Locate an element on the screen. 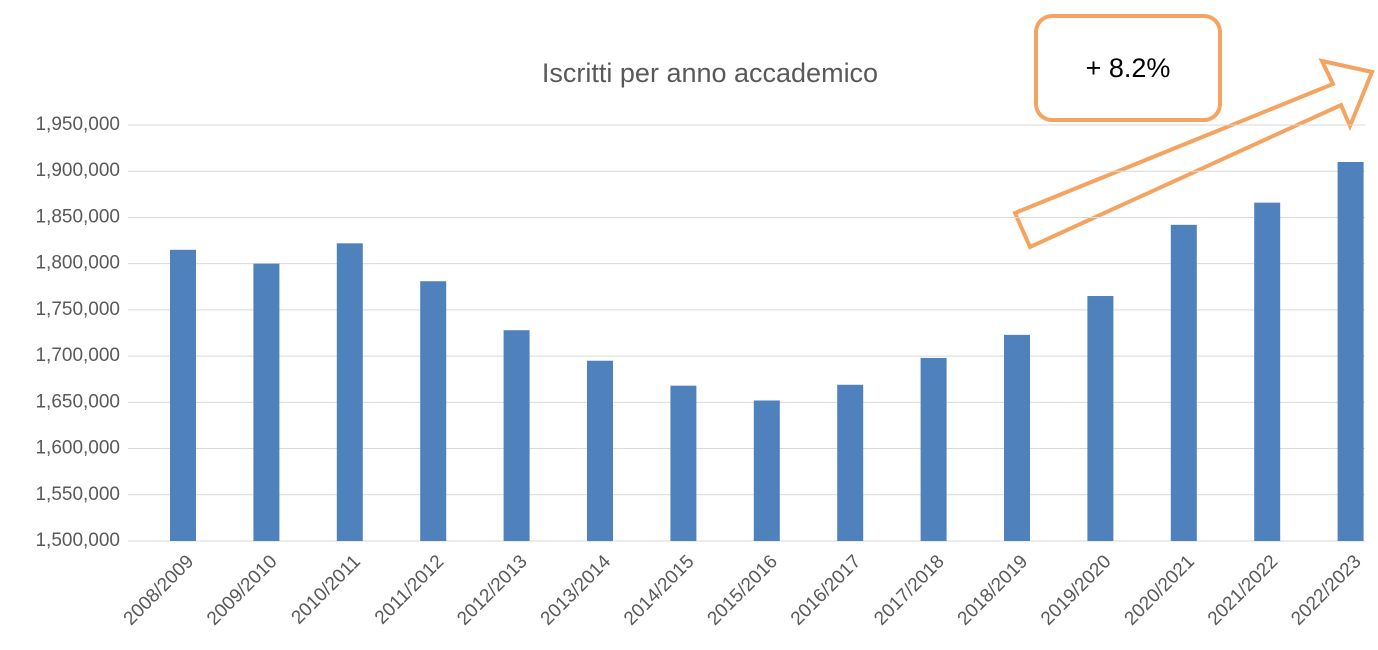  x-tick-label: 2021/2022 is located at coordinates (1243, 590).